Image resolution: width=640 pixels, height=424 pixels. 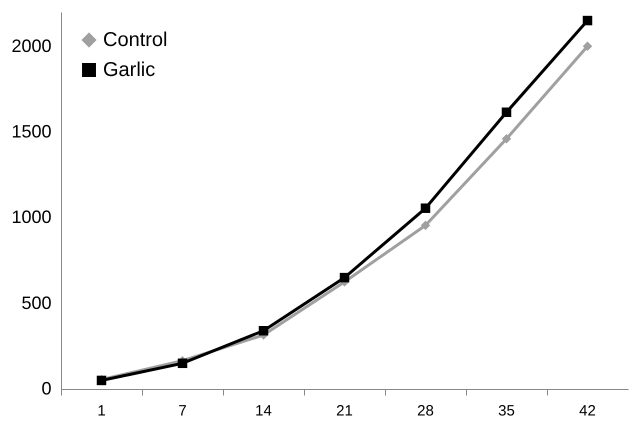 What do you see at coordinates (31, 46) in the screenshot?
I see `y-tick-label: 2000` at bounding box center [31, 46].